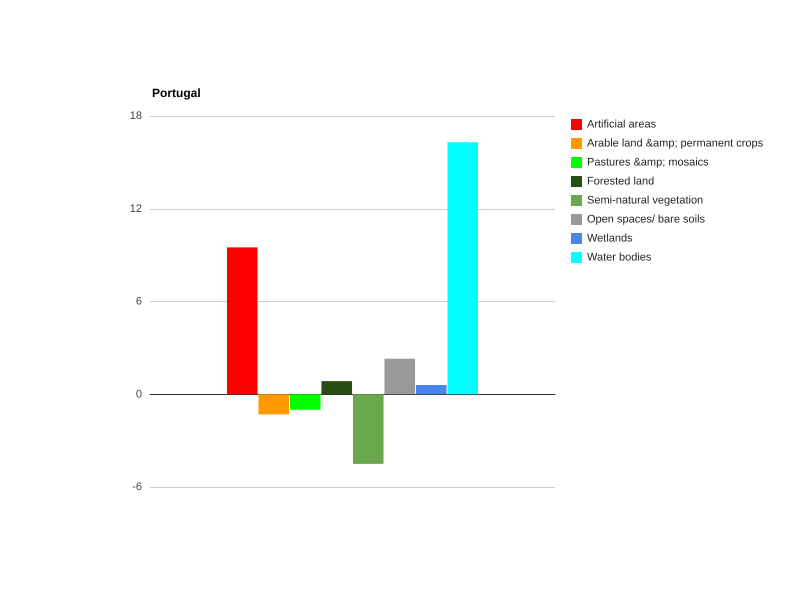 This screenshot has width=800, height=600. I want to click on legend-label: Artificial areas, so click(622, 124).